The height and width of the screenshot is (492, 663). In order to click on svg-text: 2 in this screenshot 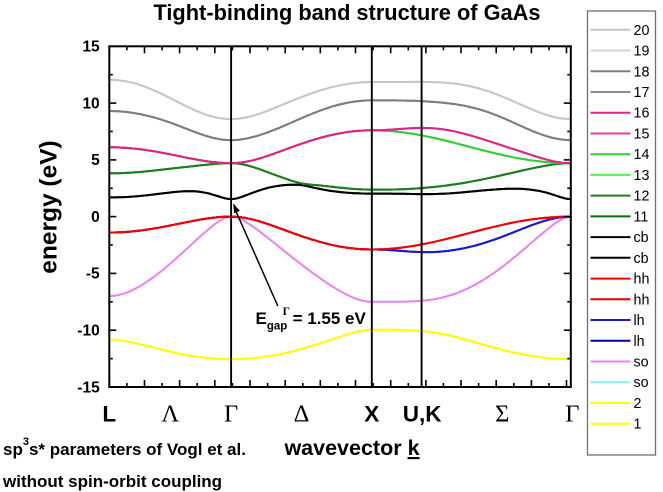, I will do `click(638, 404)`.